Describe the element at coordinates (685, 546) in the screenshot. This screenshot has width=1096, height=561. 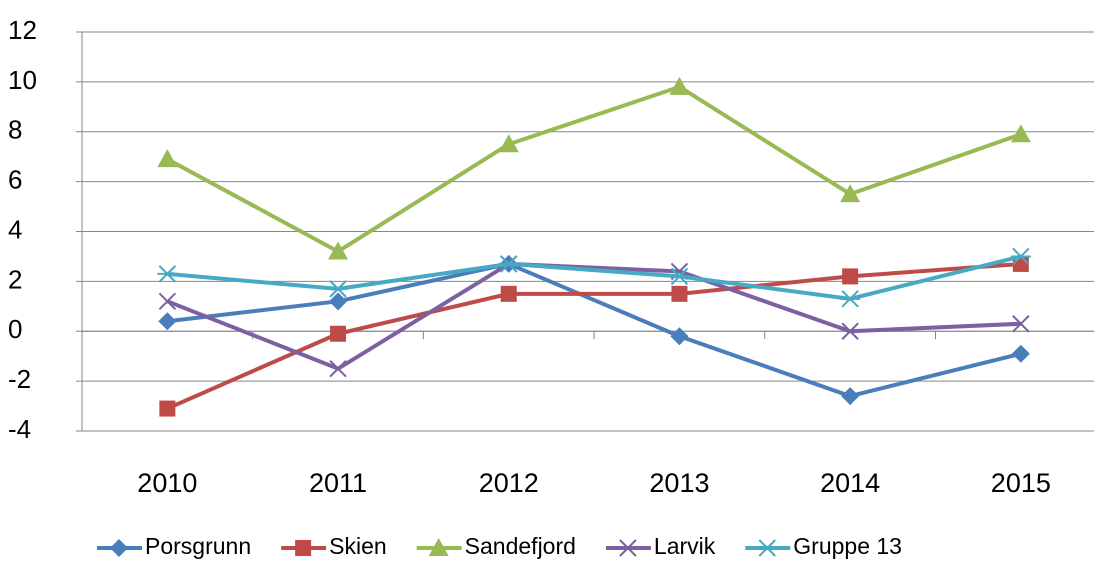
I see `legend-label: Larvik` at that location.